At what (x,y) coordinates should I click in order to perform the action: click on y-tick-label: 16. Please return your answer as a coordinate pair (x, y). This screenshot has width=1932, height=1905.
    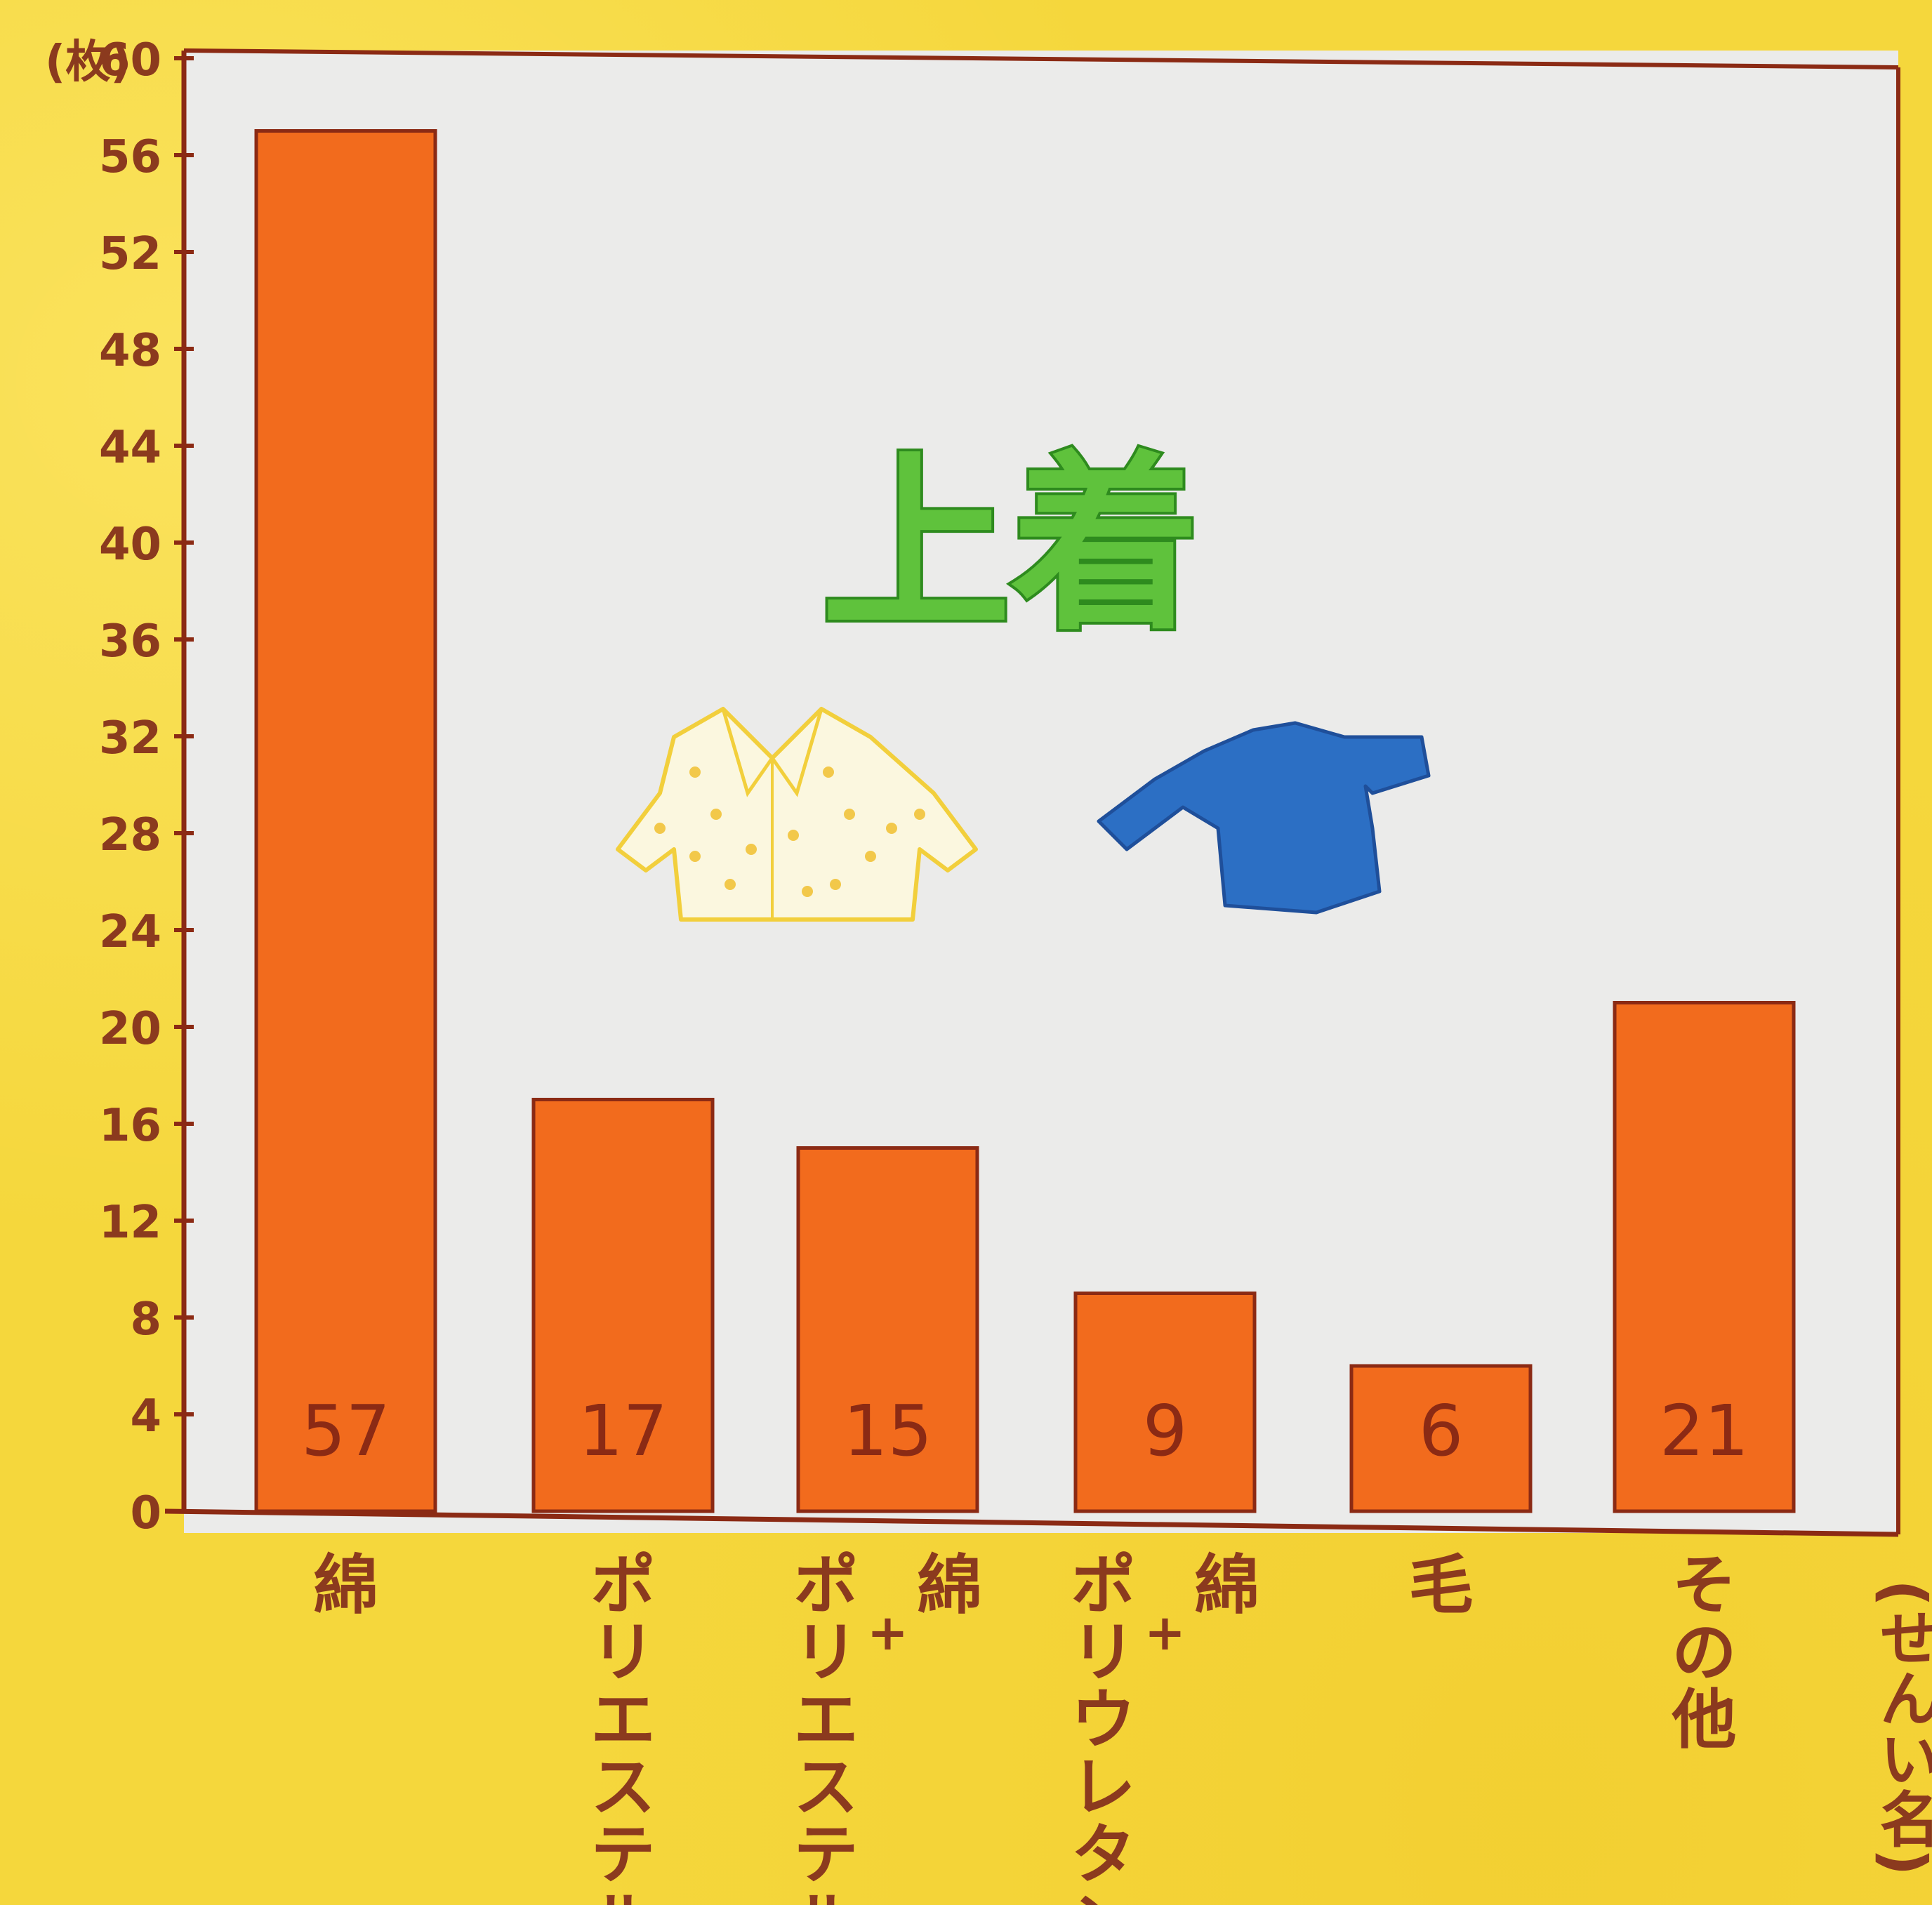
    Looking at the image, I should click on (130, 1126).